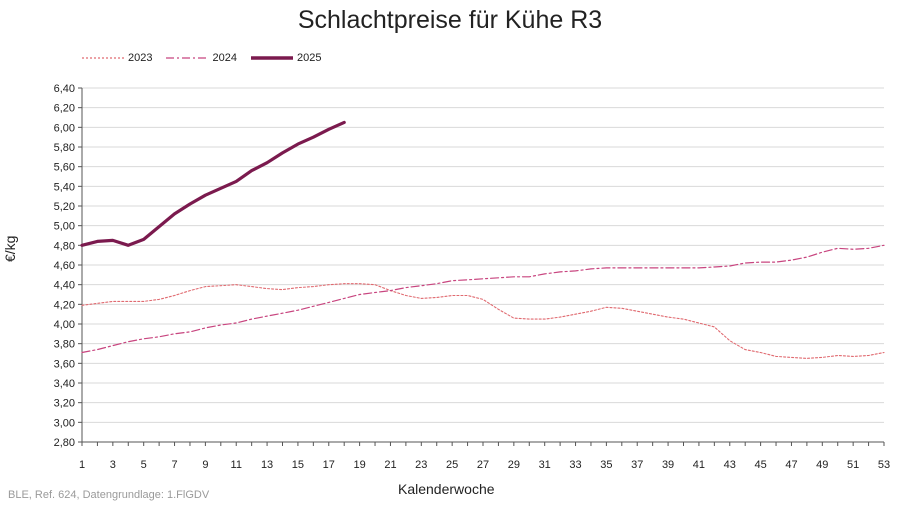  Describe the element at coordinates (853, 465) in the screenshot. I see `x-tick-label: 51` at that location.